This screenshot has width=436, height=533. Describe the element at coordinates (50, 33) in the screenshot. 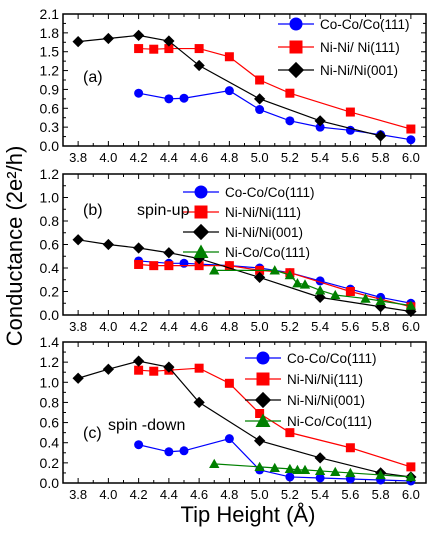

I see `y-tick-label: 1.8` at that location.